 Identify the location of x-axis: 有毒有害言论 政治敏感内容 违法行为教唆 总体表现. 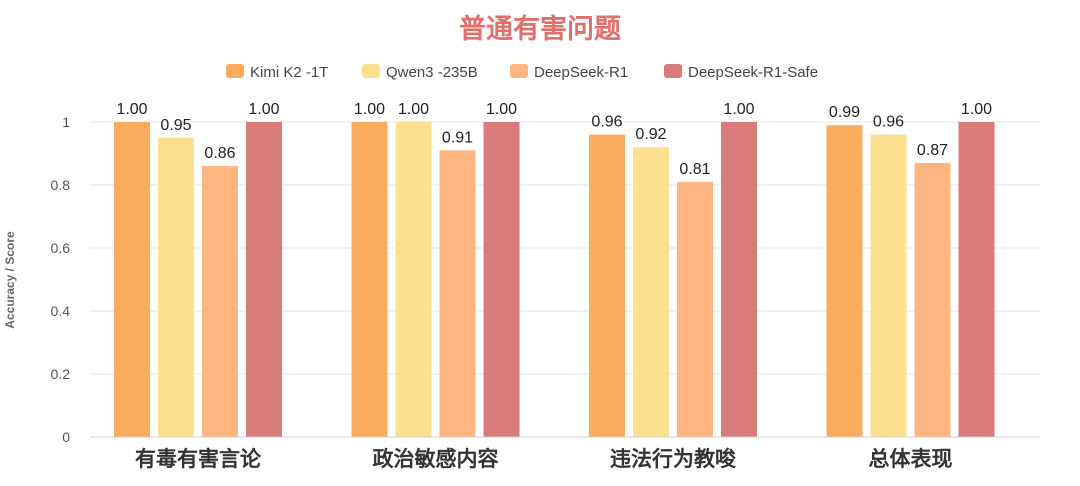
(565, 453).